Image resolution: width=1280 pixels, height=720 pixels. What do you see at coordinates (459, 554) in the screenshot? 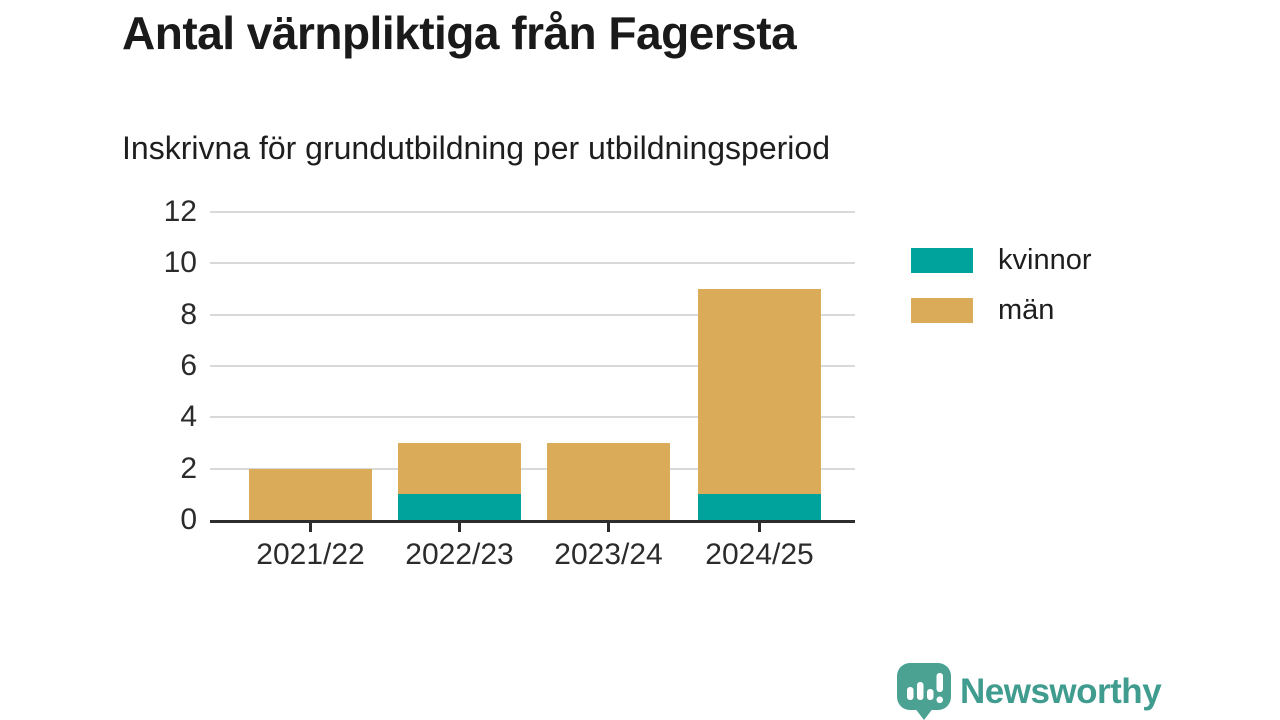
I see `x-axis-label: 2022/23` at bounding box center [459, 554].